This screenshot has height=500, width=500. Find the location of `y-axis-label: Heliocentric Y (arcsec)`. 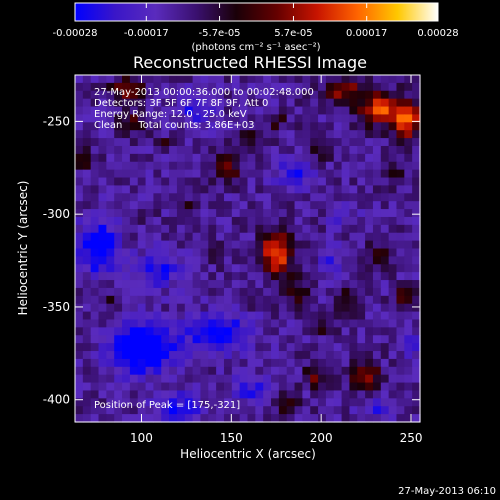

y-axis-label: Heliocentric Y (arcsec) is located at coordinates (23, 248).